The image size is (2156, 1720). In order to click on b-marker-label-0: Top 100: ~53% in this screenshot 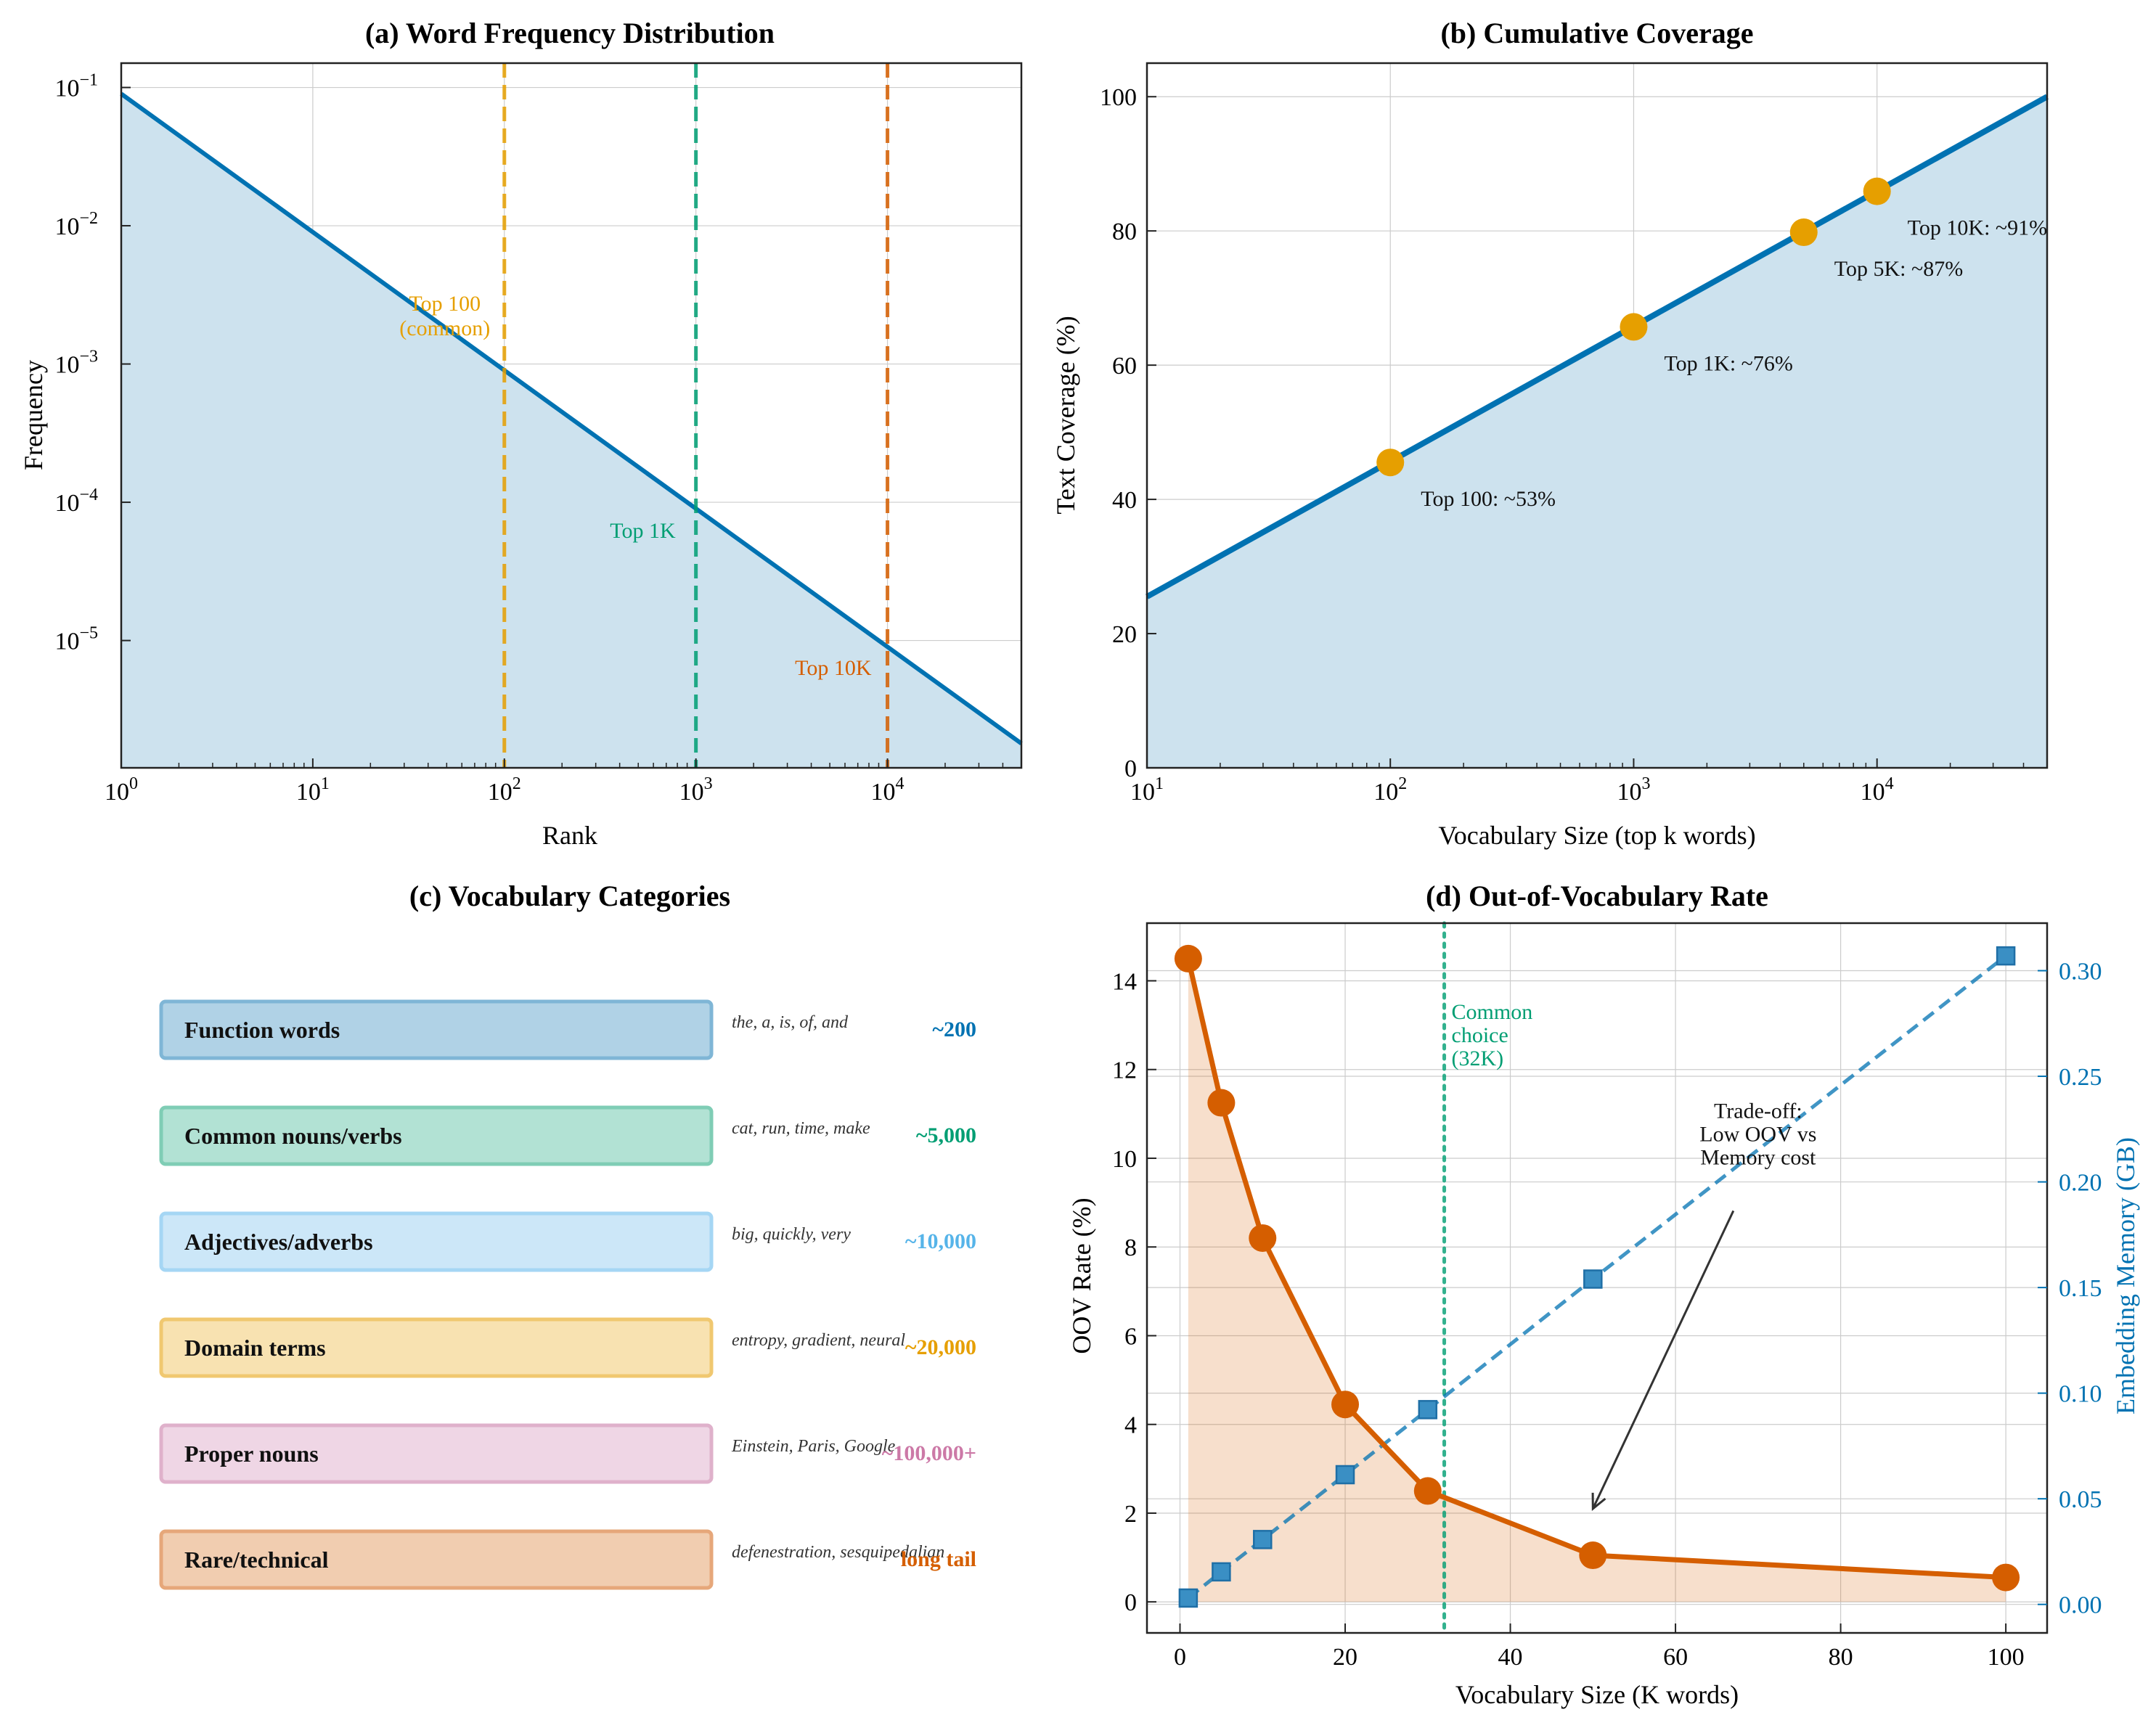, I will do `click(1489, 499)`.